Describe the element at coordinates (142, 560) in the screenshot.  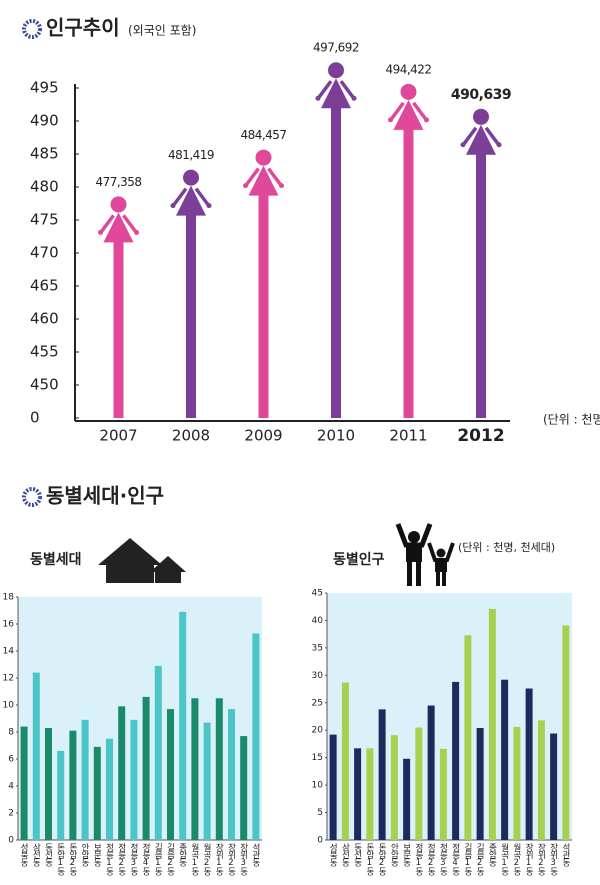
I see `house-icon` at that location.